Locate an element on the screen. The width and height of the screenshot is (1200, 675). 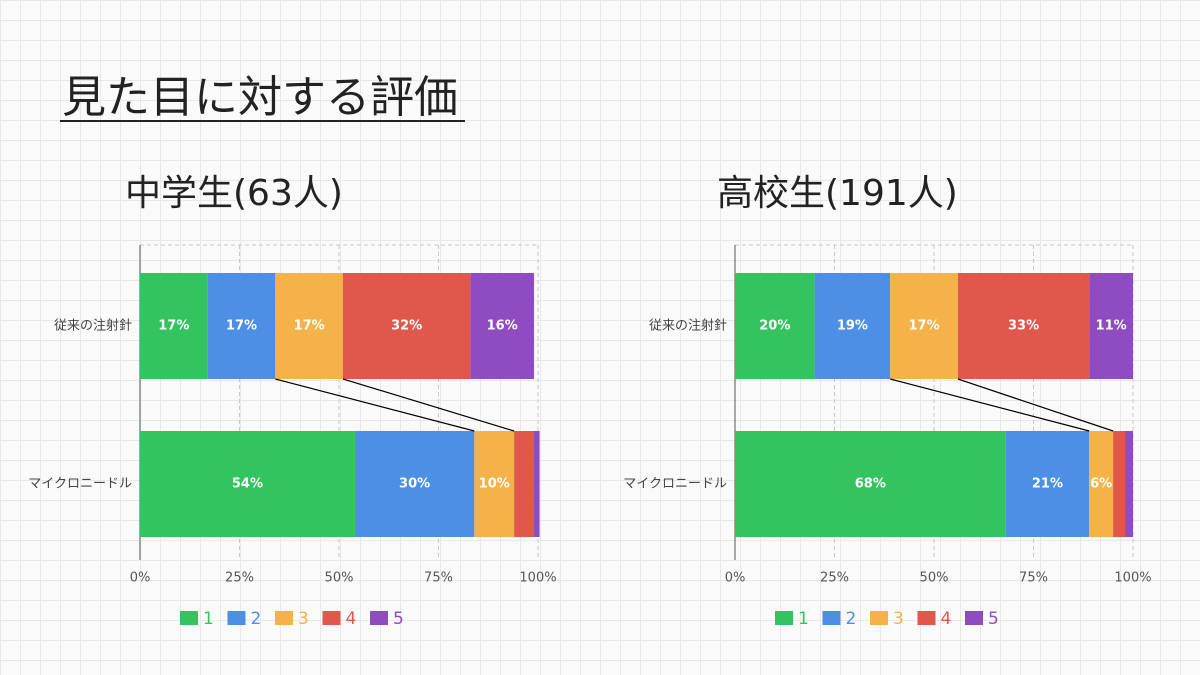
value-label: 10% is located at coordinates (494, 484).